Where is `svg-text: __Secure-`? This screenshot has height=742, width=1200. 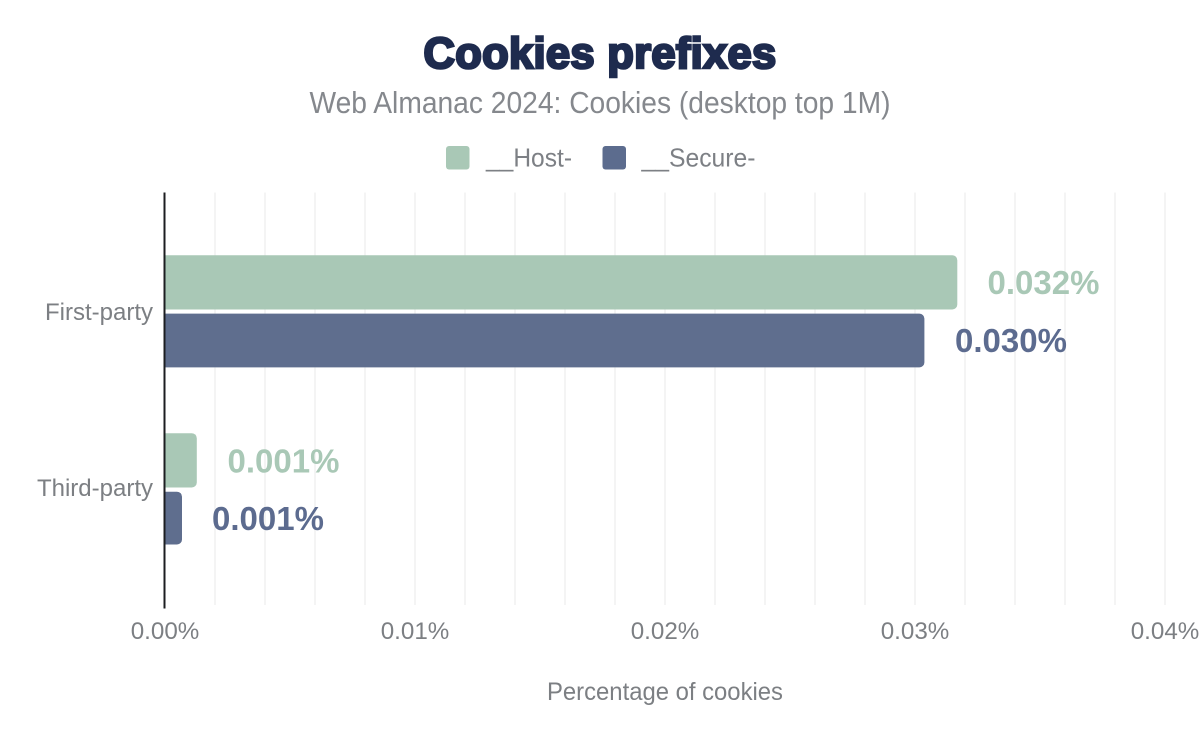 svg-text: __Secure- is located at coordinates (698, 158).